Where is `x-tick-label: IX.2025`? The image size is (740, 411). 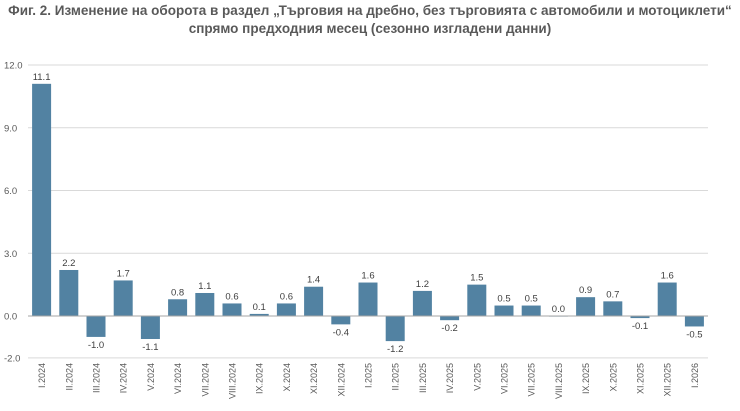
x-tick-label: IX.2025 is located at coordinates (586, 378).